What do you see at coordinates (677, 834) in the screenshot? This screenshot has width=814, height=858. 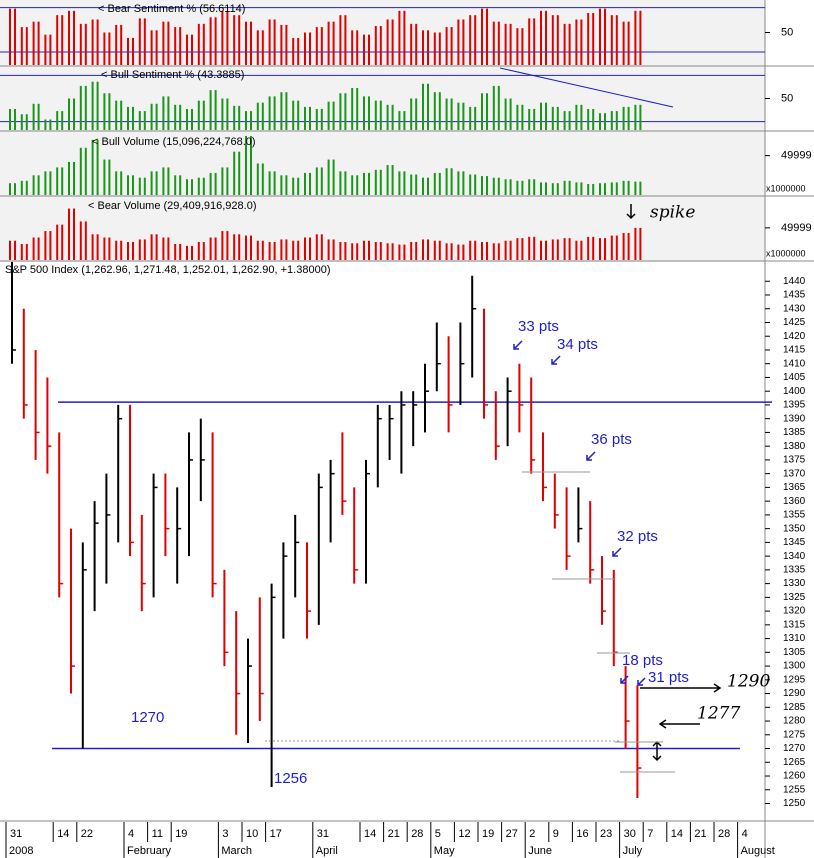 I see `x-tick-label: 14` at bounding box center [677, 834].